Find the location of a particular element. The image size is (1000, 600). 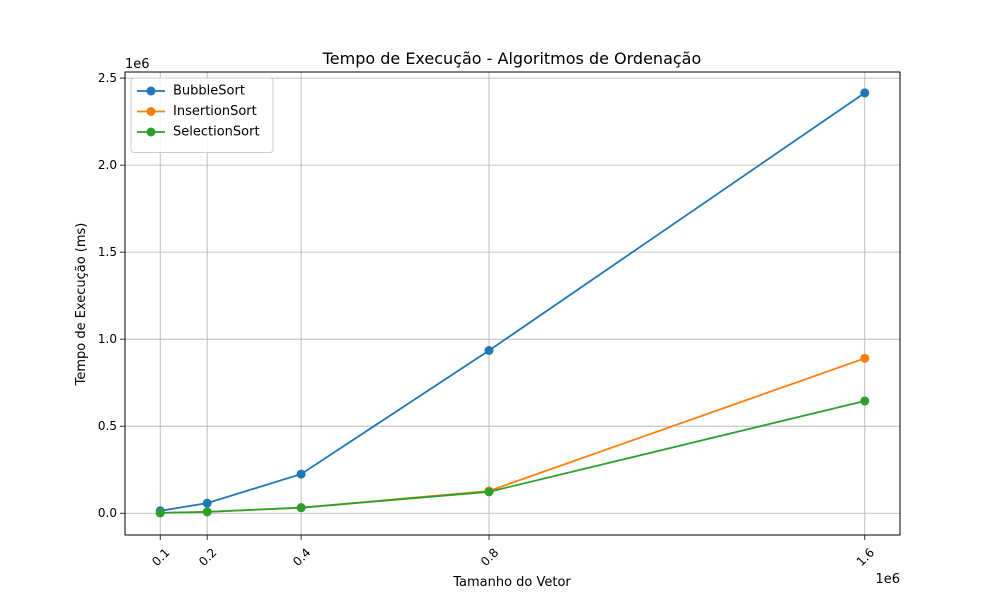

y-axis-offset-label: 1e6 is located at coordinates (137, 64).